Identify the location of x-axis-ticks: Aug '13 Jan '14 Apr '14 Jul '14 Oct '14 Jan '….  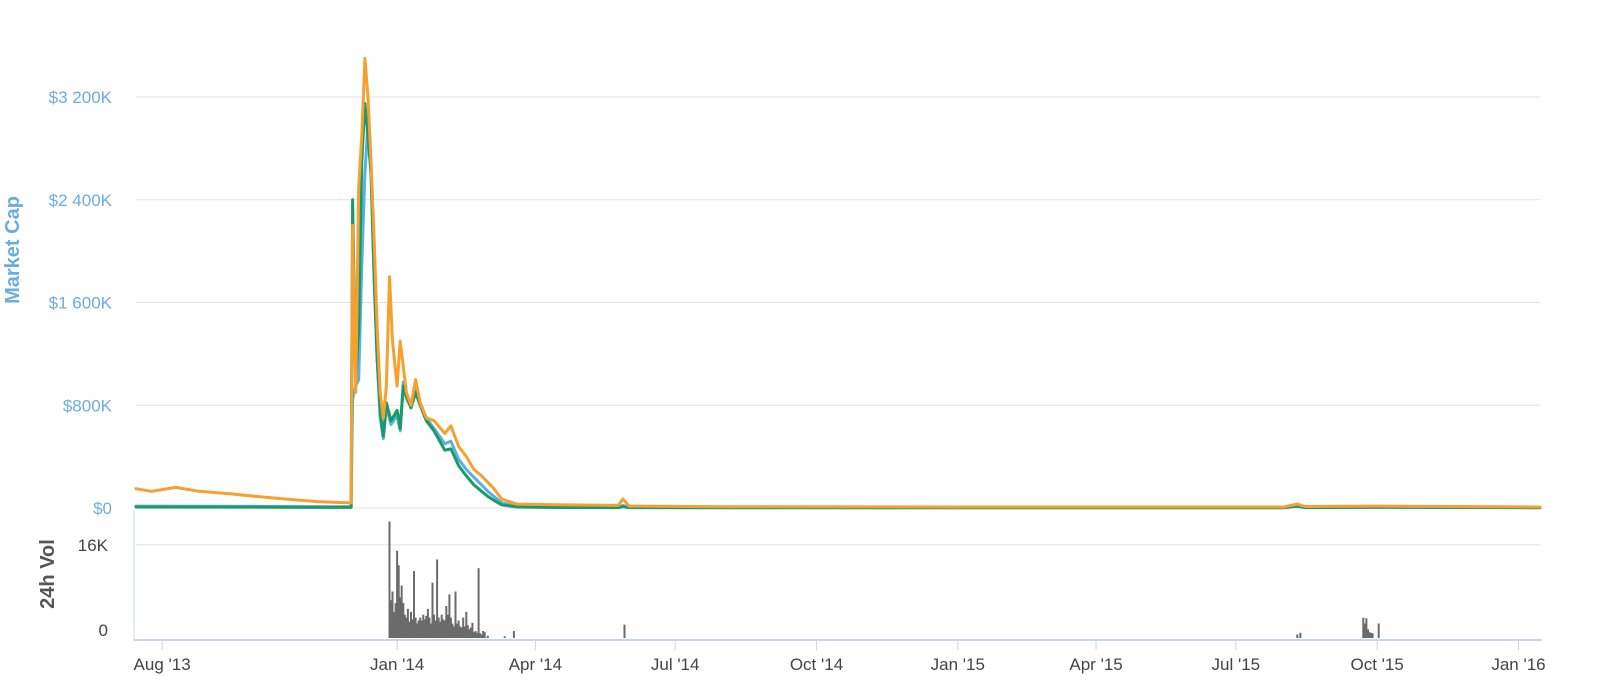
(840, 657).